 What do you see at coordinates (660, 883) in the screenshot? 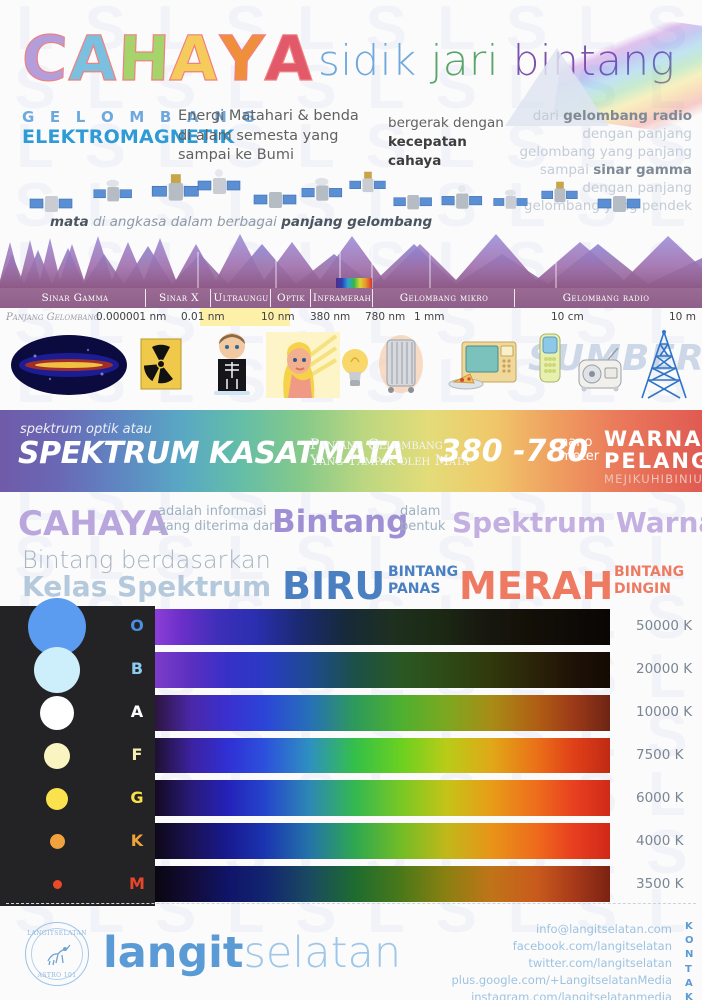
I see `temperature-label-m: 3500 K` at bounding box center [660, 883].